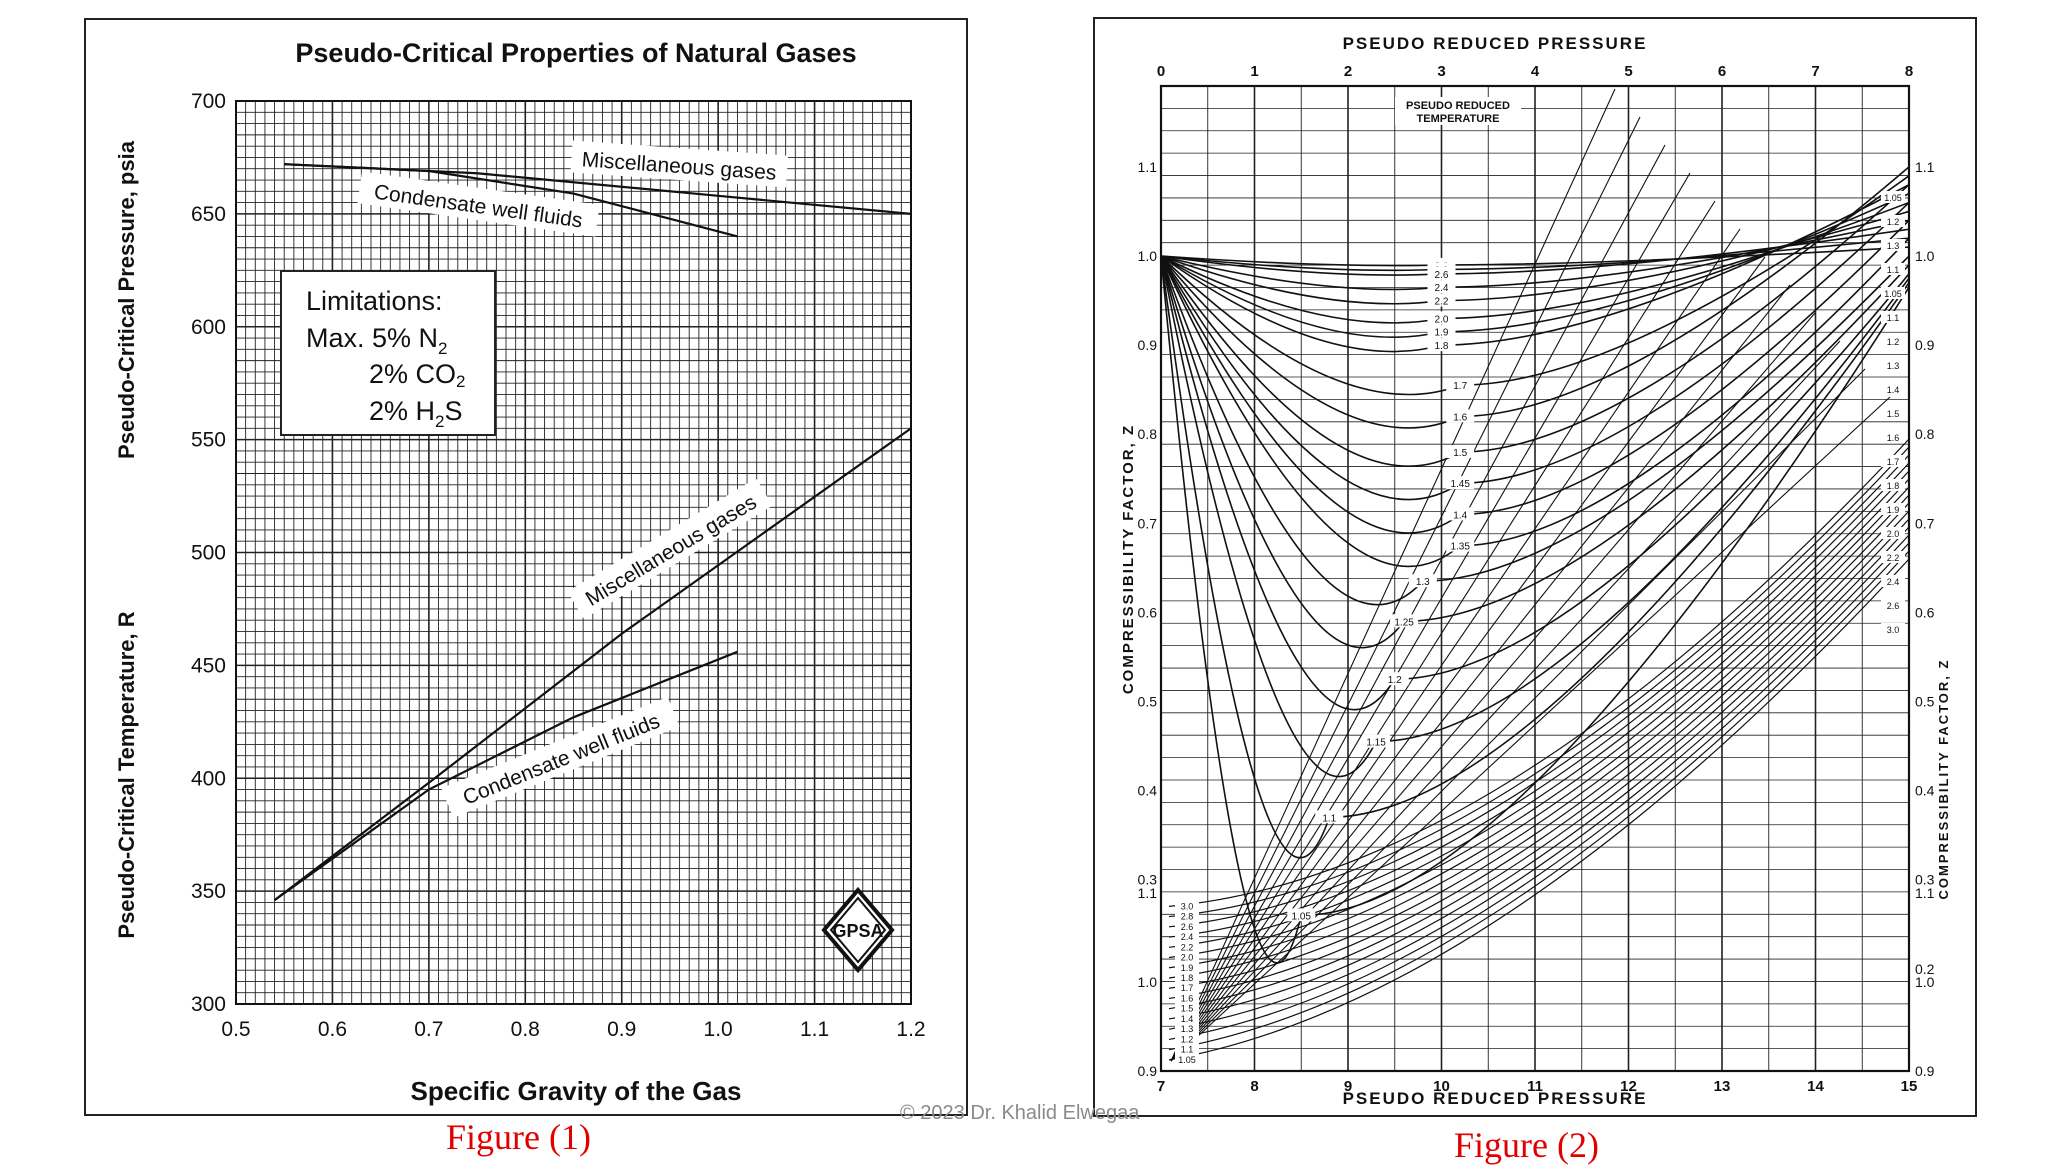 The image size is (2048, 1166). I want to click on left-tick-label: 0.5, so click(1148, 702).